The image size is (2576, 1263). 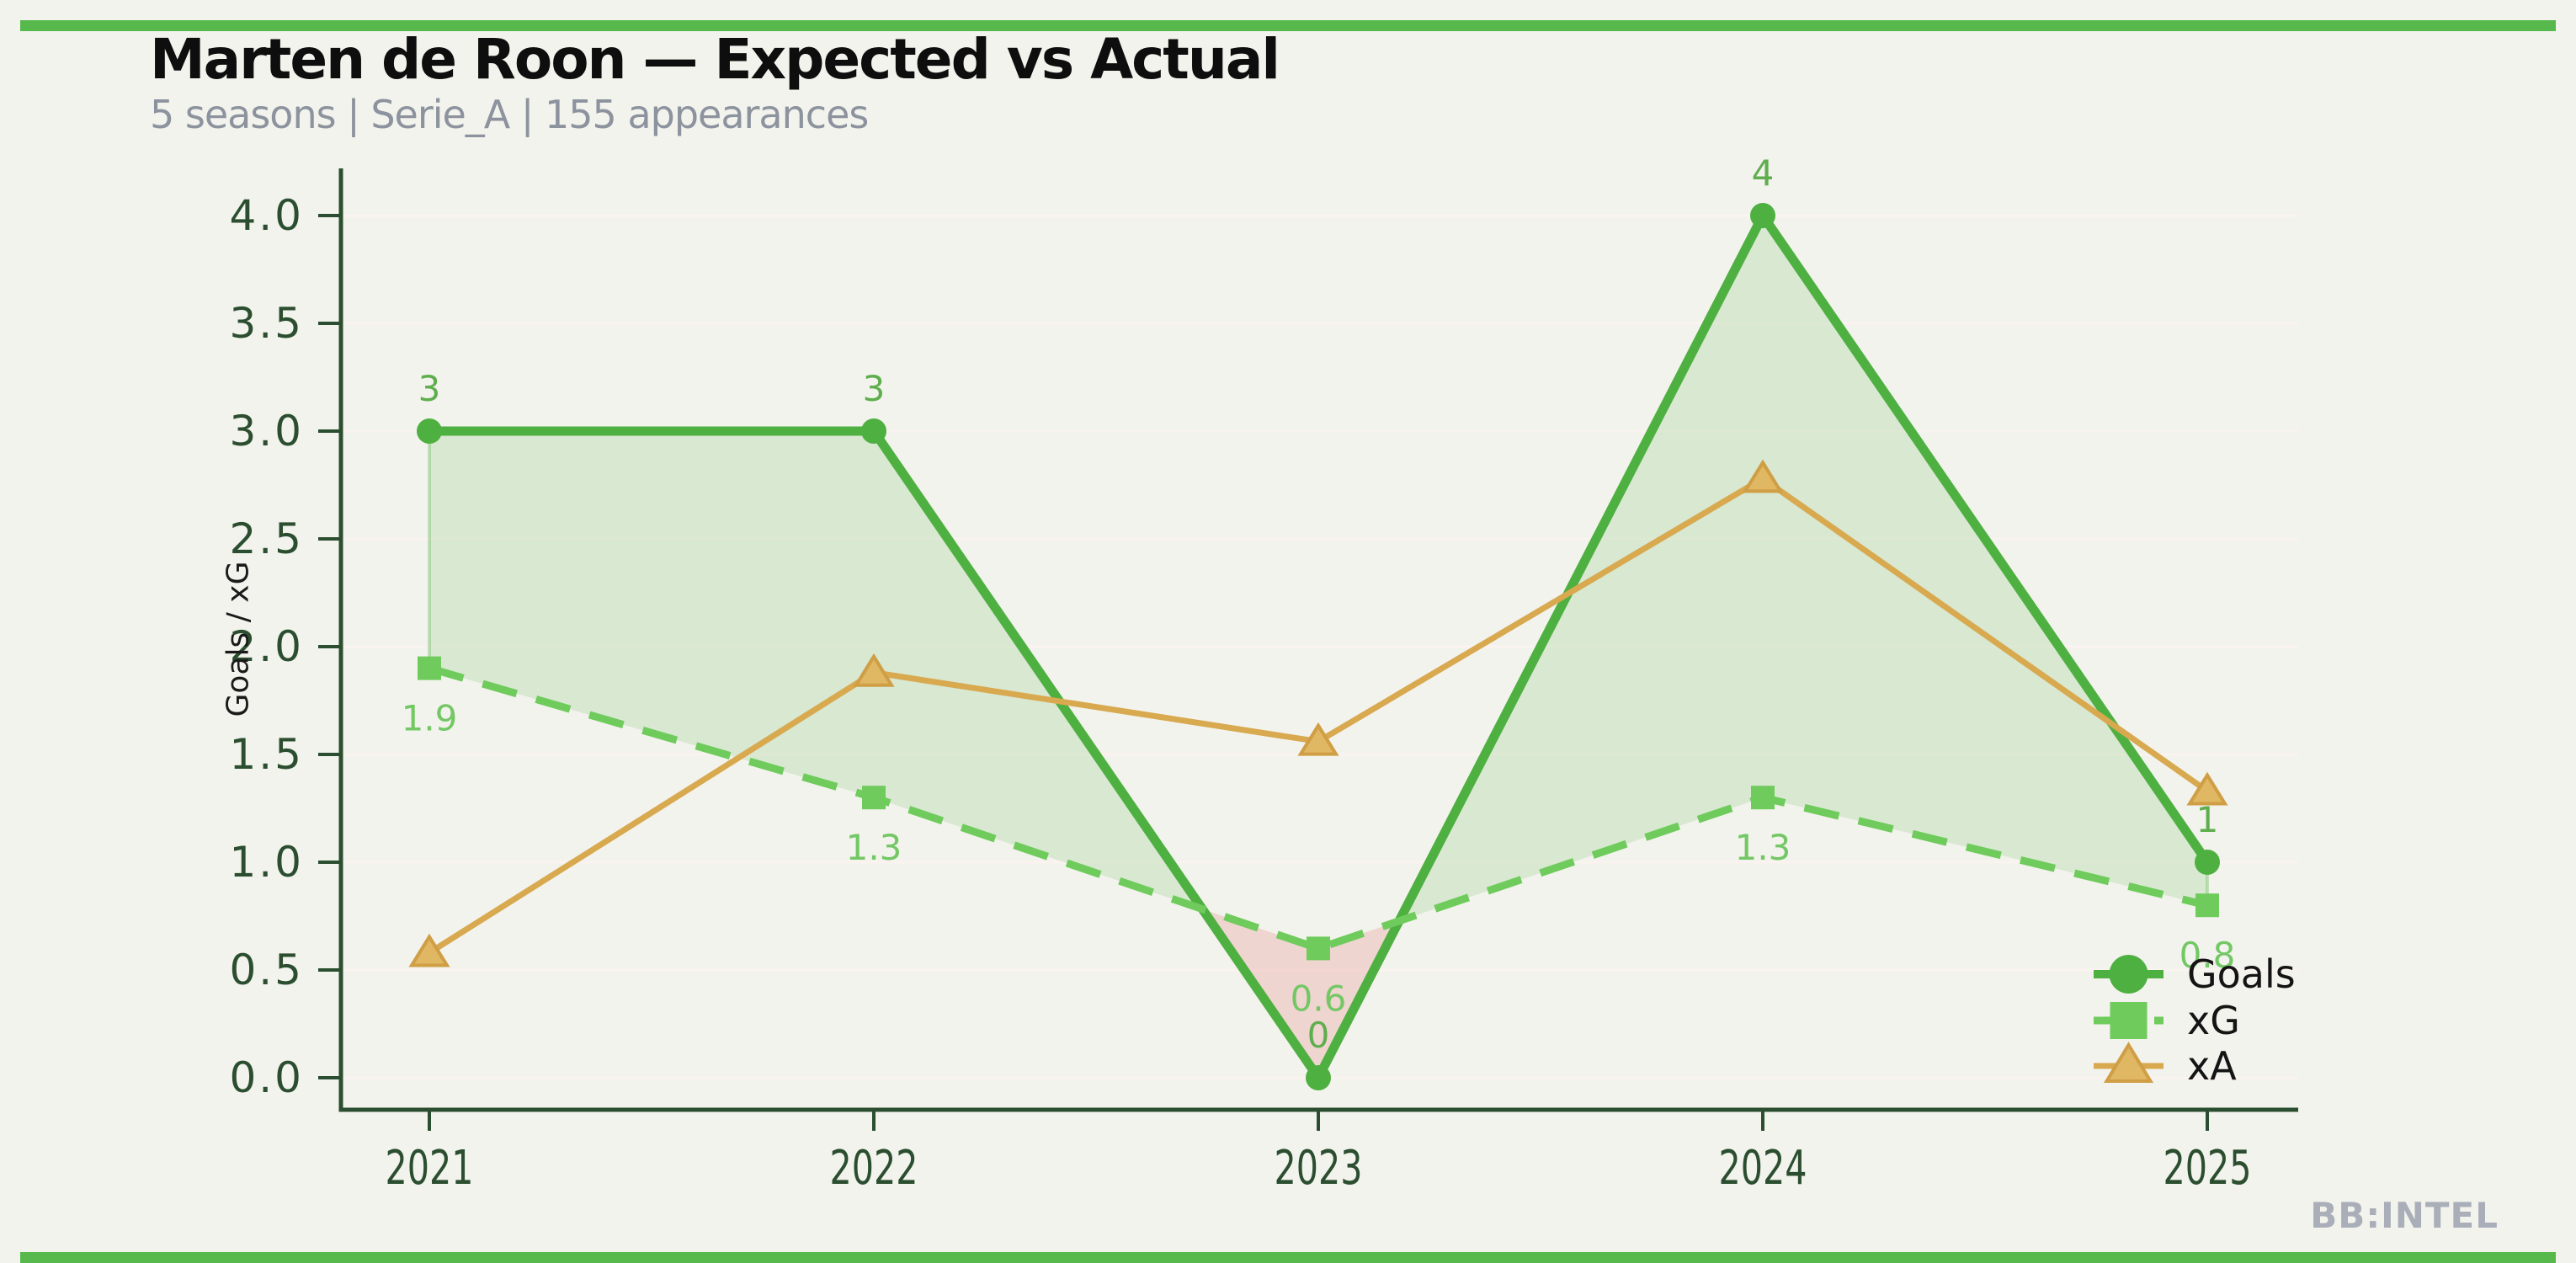 What do you see at coordinates (266, 323) in the screenshot?
I see `y-tick-label: 3.5` at bounding box center [266, 323].